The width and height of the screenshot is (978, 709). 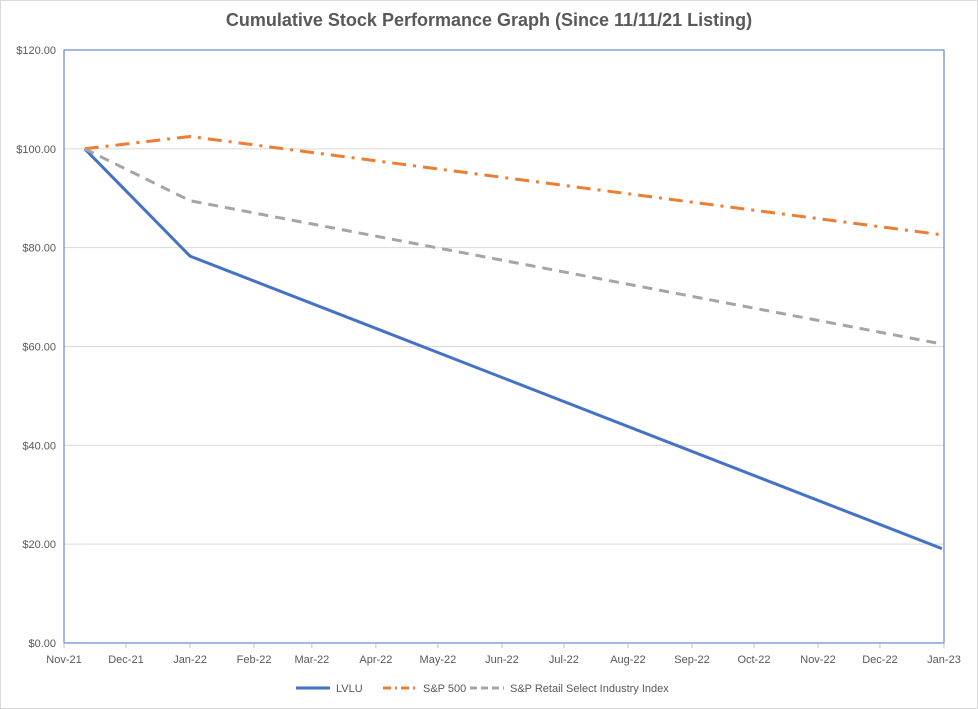 What do you see at coordinates (39, 545) in the screenshot?
I see `y-tick-label: $20.00` at bounding box center [39, 545].